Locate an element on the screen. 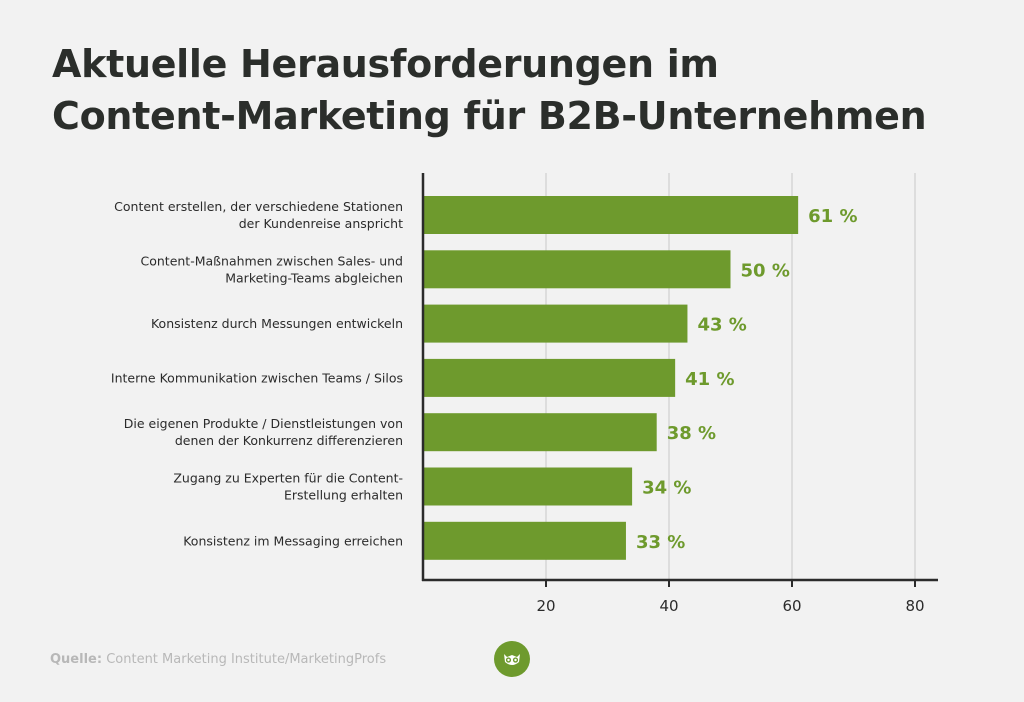 This screenshot has width=1024, height=702. owl-icon is located at coordinates (512, 659).